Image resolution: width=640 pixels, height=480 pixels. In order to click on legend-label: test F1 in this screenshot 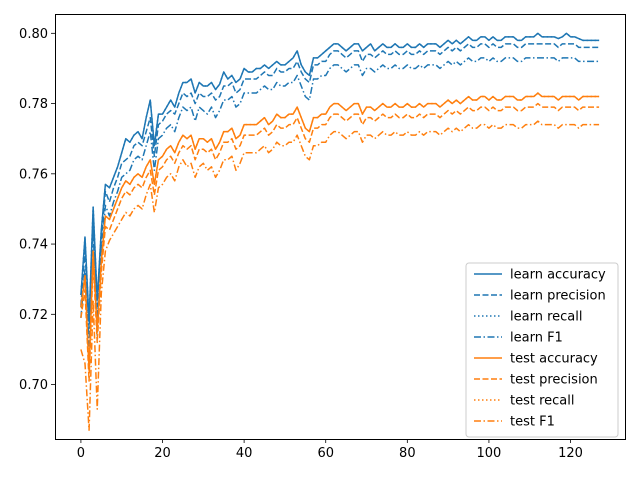, I will do `click(532, 422)`.